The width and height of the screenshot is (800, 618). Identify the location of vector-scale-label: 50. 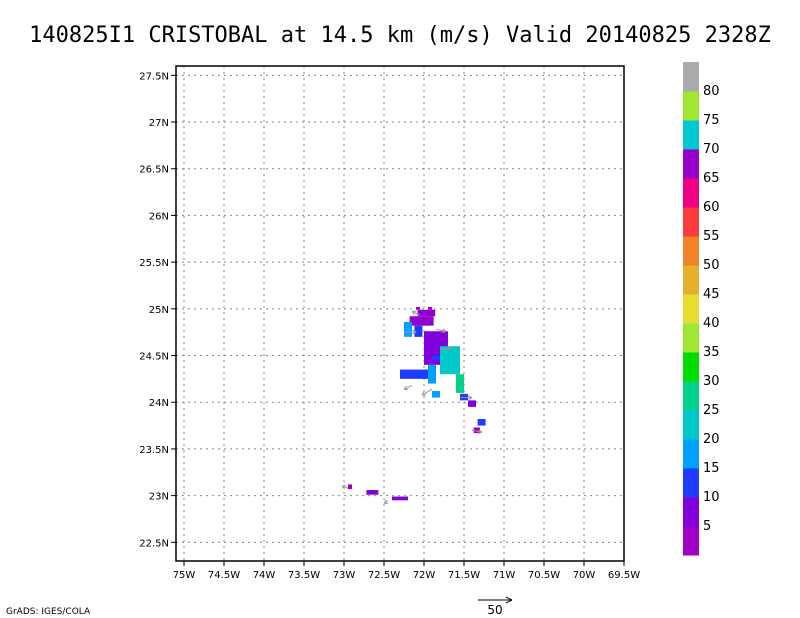
(494, 610).